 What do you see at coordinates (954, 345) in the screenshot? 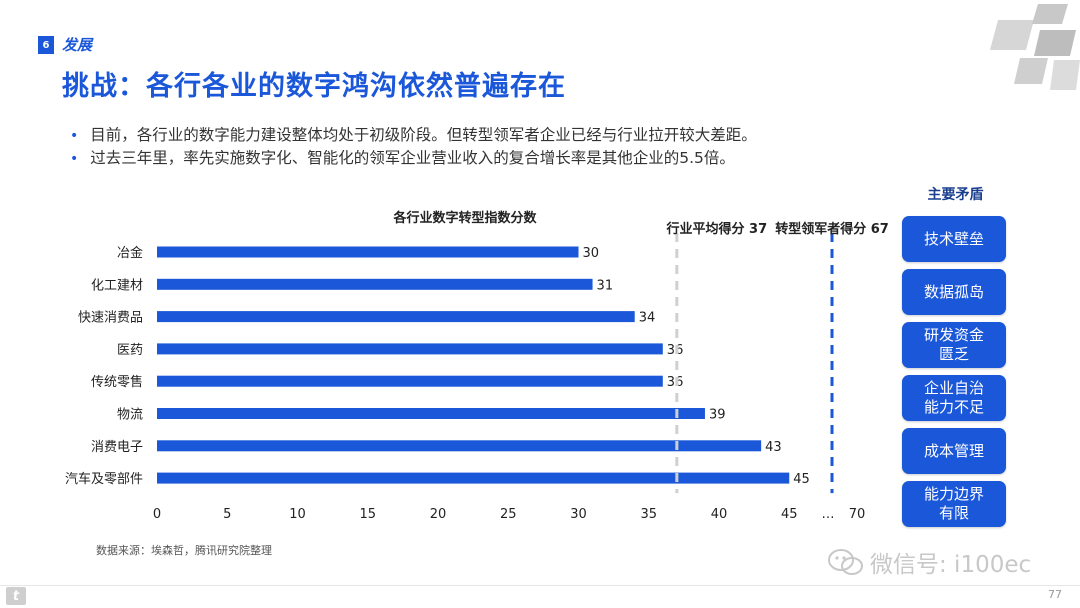
I see `contradiction-item: 研发资金 匮乏` at bounding box center [954, 345].